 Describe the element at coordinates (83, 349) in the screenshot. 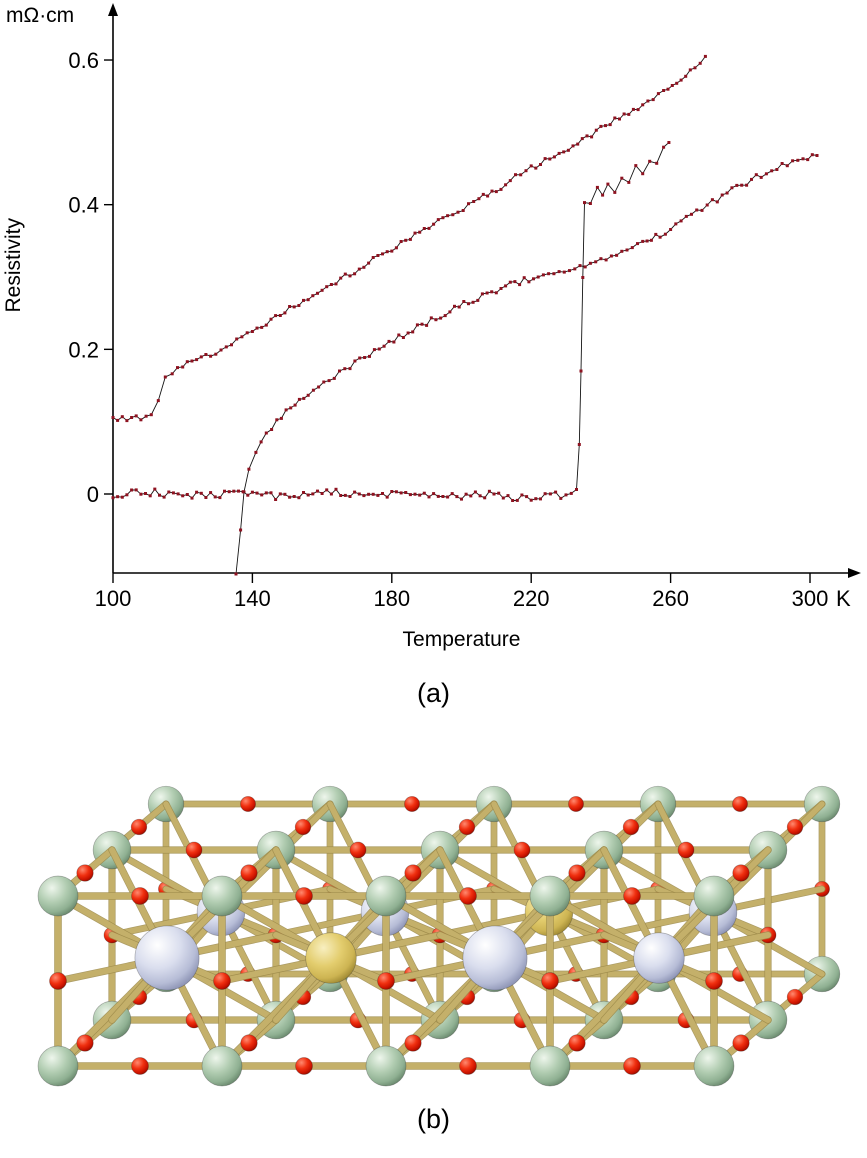

I see `svg-text: 0.2` at that location.